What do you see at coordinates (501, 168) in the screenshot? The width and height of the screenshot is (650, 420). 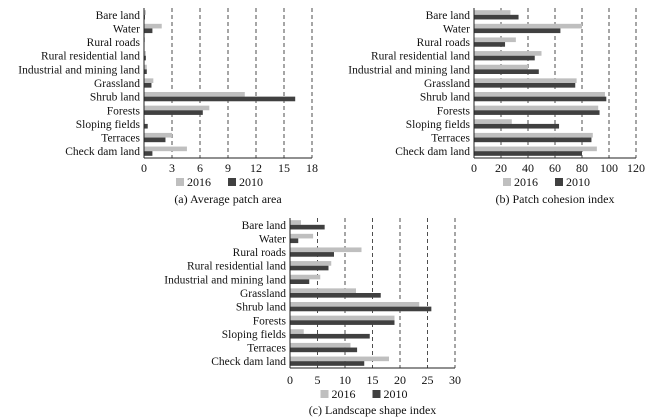 I see `x-tick-label: 20` at bounding box center [501, 168].